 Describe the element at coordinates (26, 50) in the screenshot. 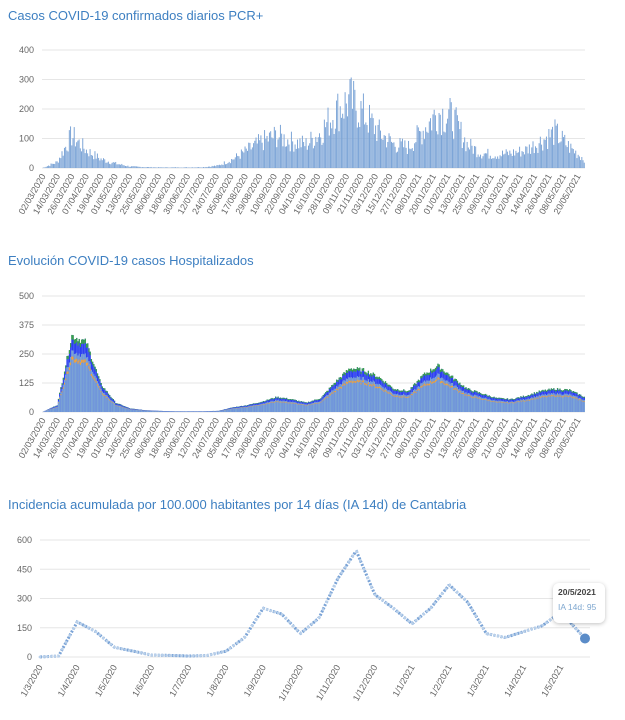

I see `y-tick-label: 400` at that location.